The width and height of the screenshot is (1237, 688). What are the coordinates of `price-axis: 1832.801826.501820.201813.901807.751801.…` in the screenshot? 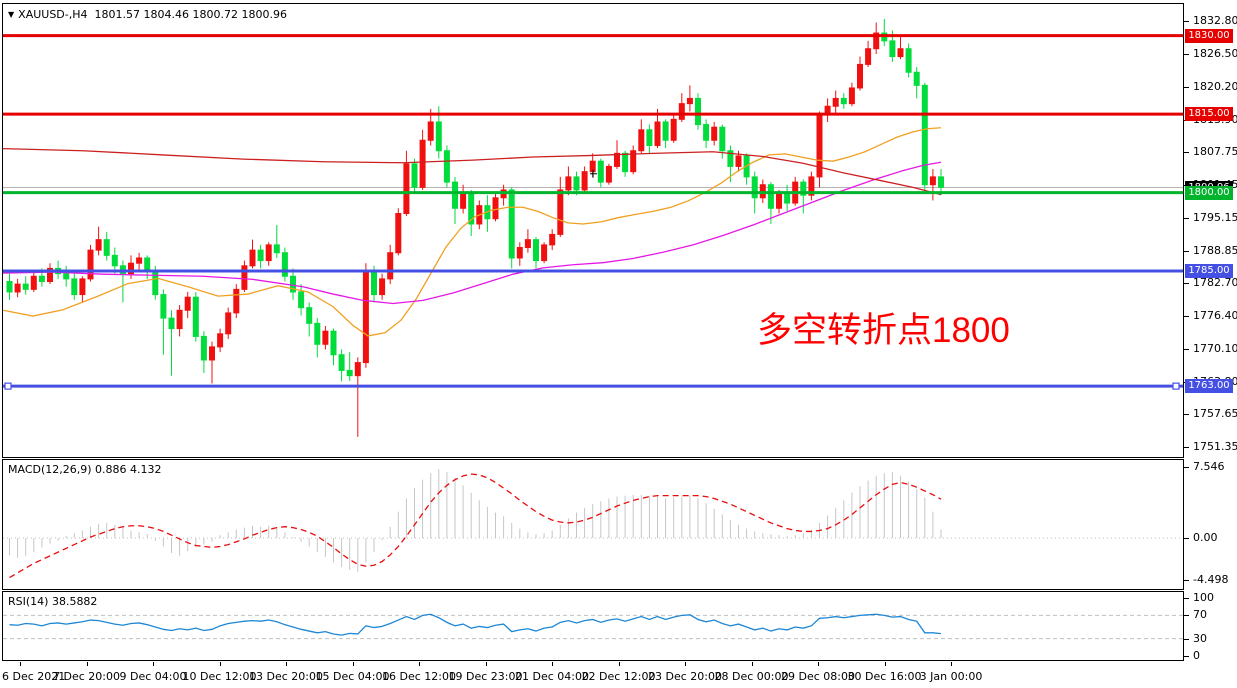 It's located at (1210, 331).